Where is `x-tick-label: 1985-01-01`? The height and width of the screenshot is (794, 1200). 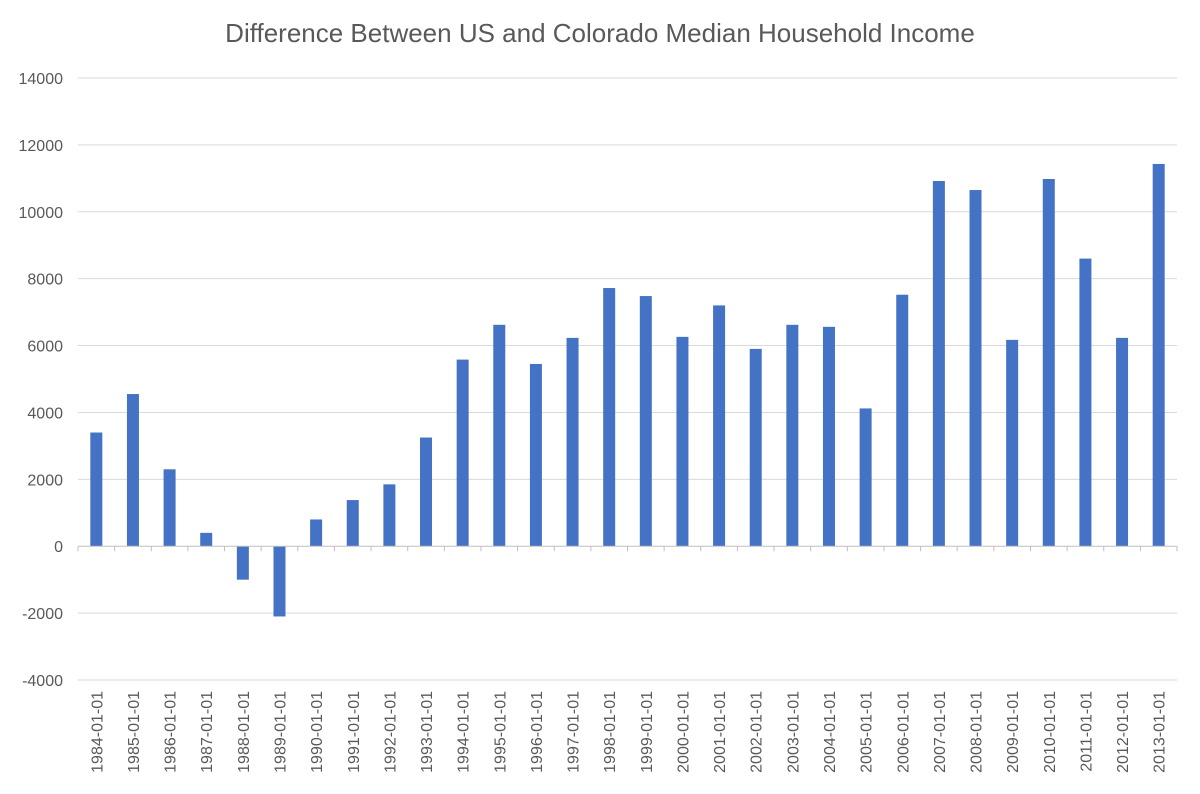
x-tick-label: 1985-01-01 is located at coordinates (134, 732).